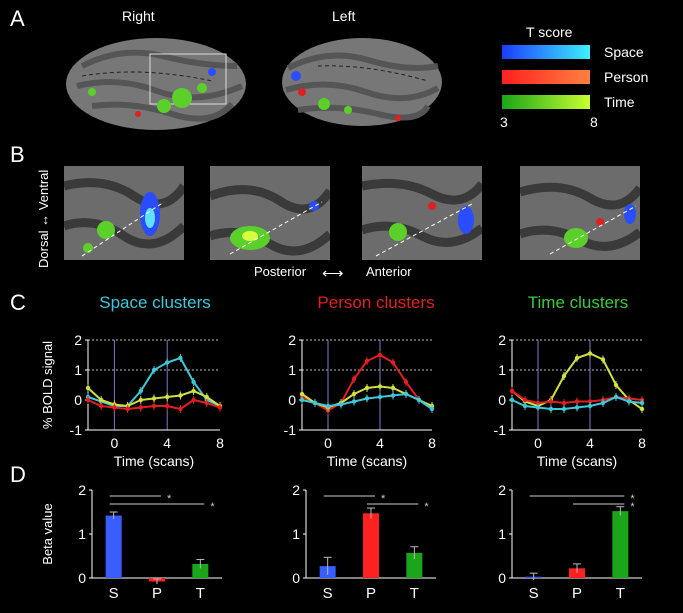  What do you see at coordinates (344, 16) in the screenshot?
I see `left-hemisphere-label: Left` at bounding box center [344, 16].